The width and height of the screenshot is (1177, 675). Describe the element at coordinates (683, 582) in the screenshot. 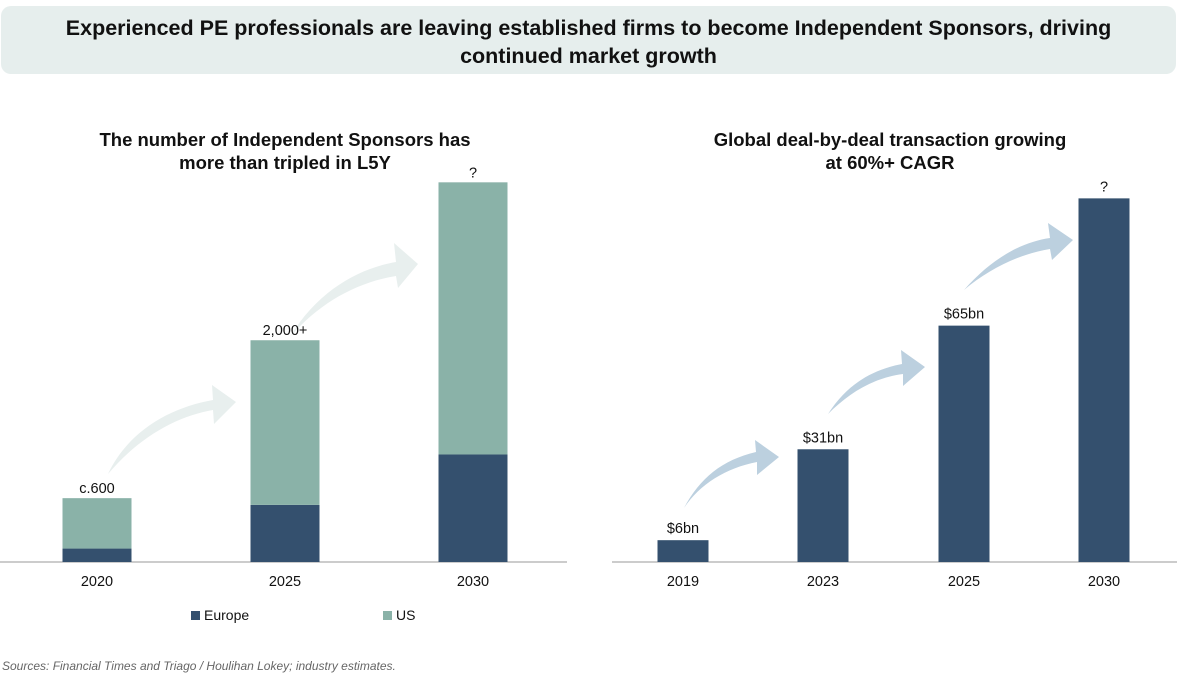

I see `x-tick-deals-2019: 2019` at that location.